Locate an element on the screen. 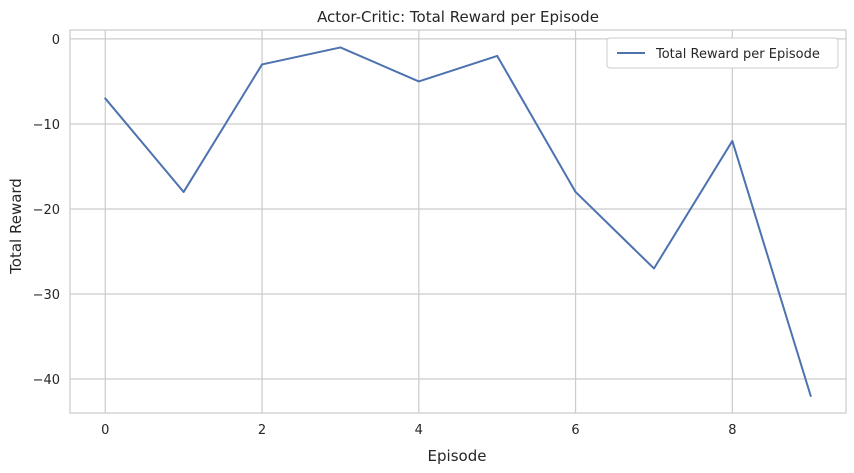 This screenshot has width=854, height=473. x-tick-label: 4 is located at coordinates (419, 430).